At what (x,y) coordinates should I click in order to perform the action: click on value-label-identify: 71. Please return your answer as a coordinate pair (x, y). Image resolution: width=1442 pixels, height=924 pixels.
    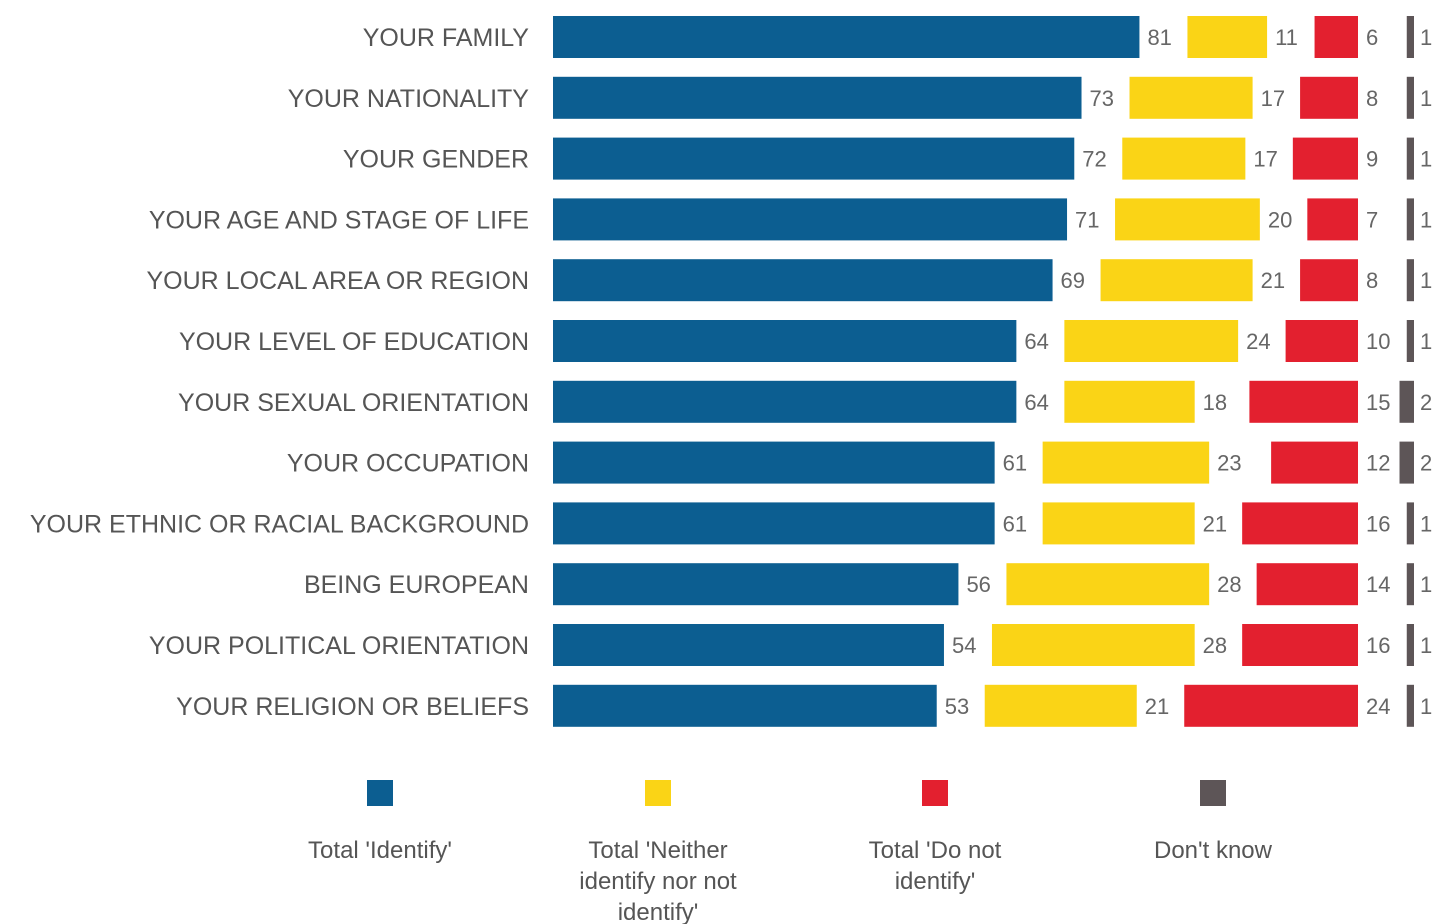
    Looking at the image, I should click on (1087, 219).